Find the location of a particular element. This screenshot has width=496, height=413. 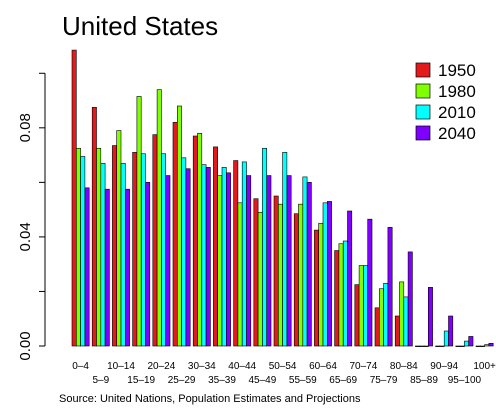

legend-swatch-1950 is located at coordinates (423, 70).